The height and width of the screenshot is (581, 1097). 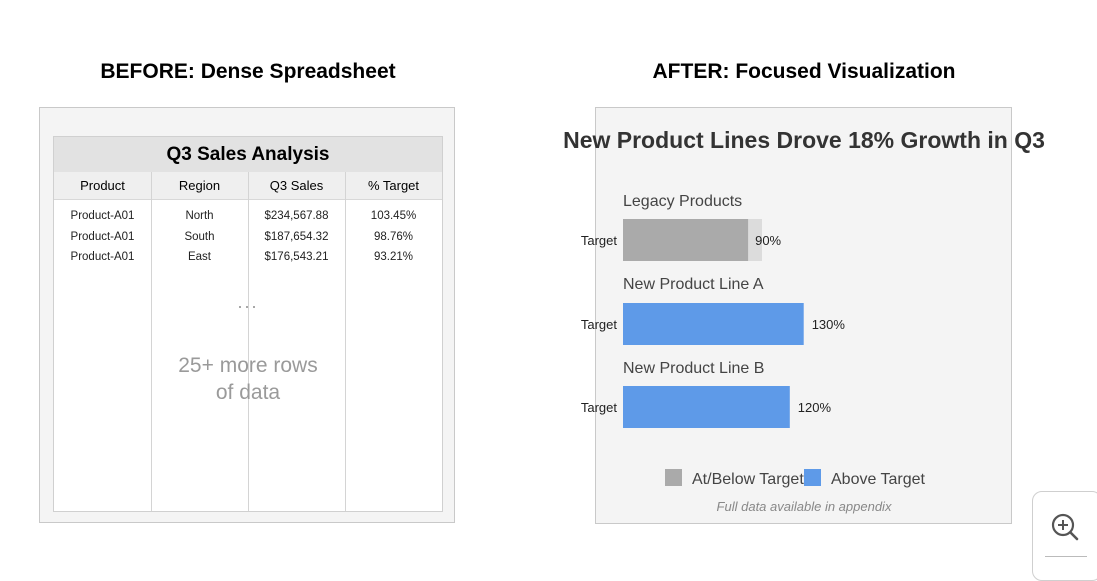 What do you see at coordinates (296, 257) in the screenshot?
I see `table-cell: $176,543.21` at bounding box center [296, 257].